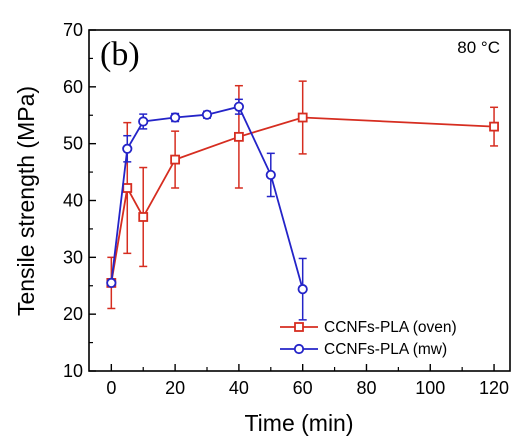  Describe the element at coordinates (73, 87) in the screenshot. I see `y-tick-label: 60` at that location.